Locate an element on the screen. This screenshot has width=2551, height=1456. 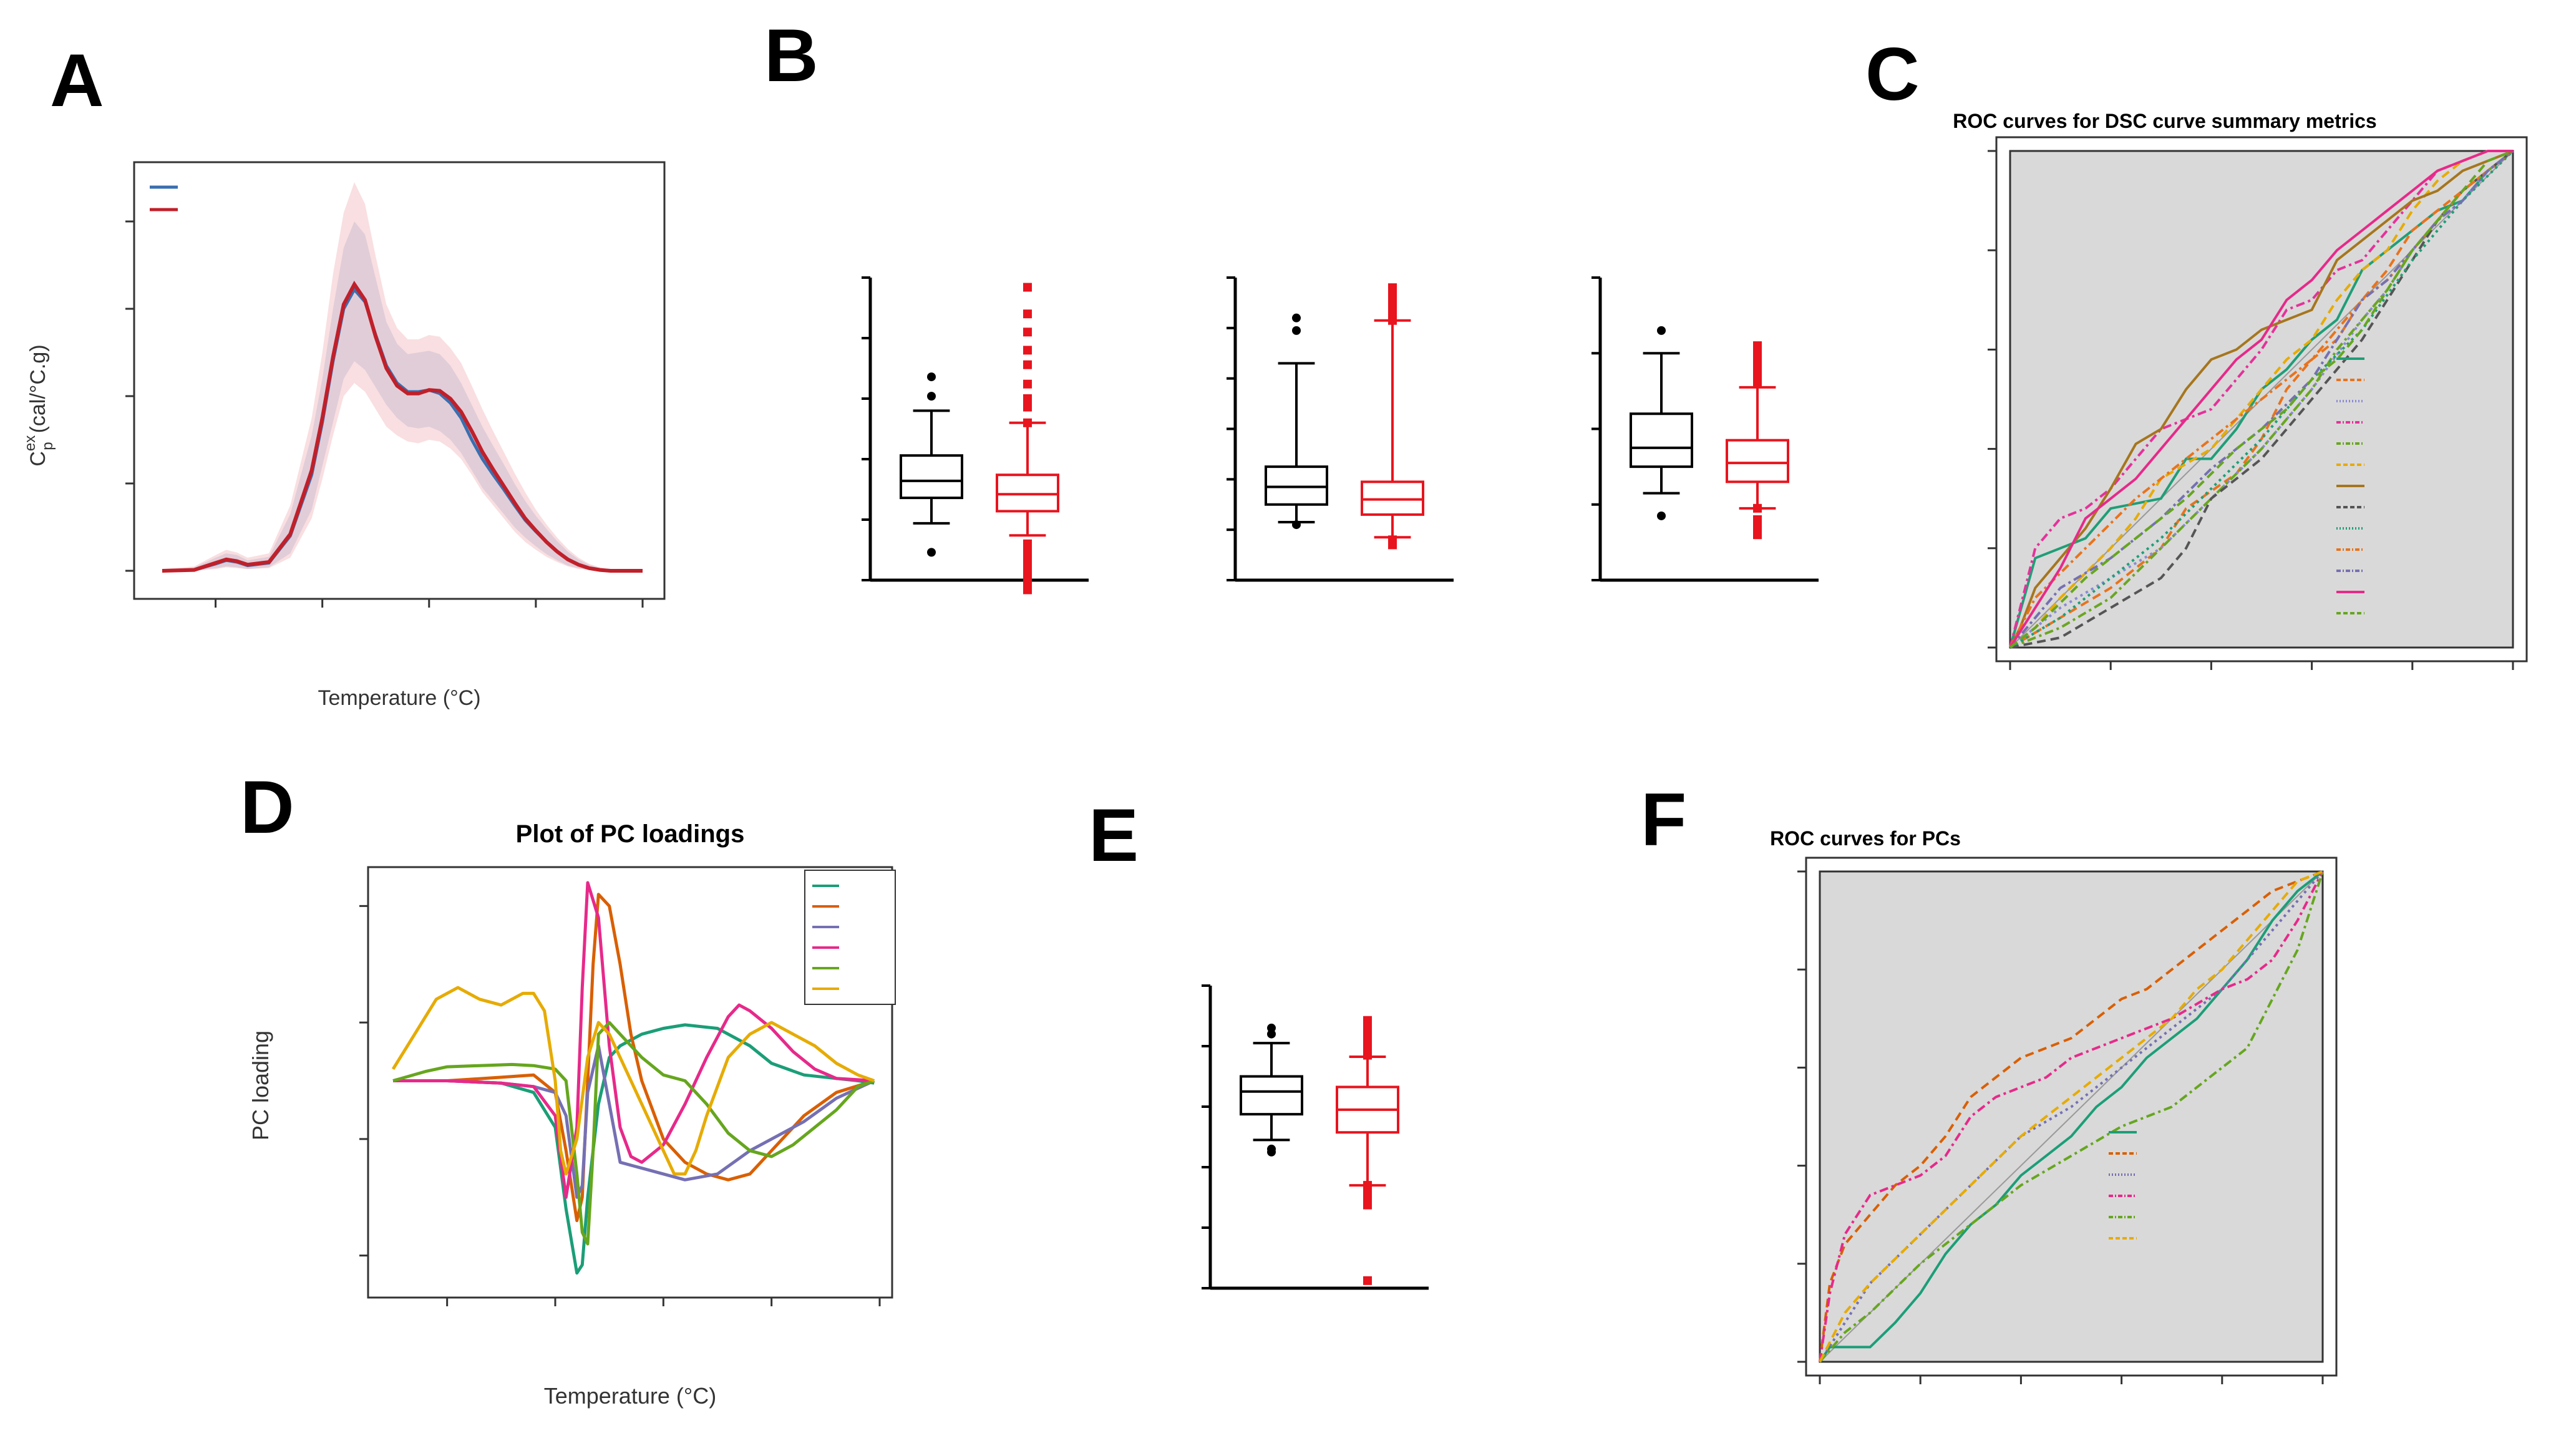
panel-a-frame is located at coordinates (399, 381).